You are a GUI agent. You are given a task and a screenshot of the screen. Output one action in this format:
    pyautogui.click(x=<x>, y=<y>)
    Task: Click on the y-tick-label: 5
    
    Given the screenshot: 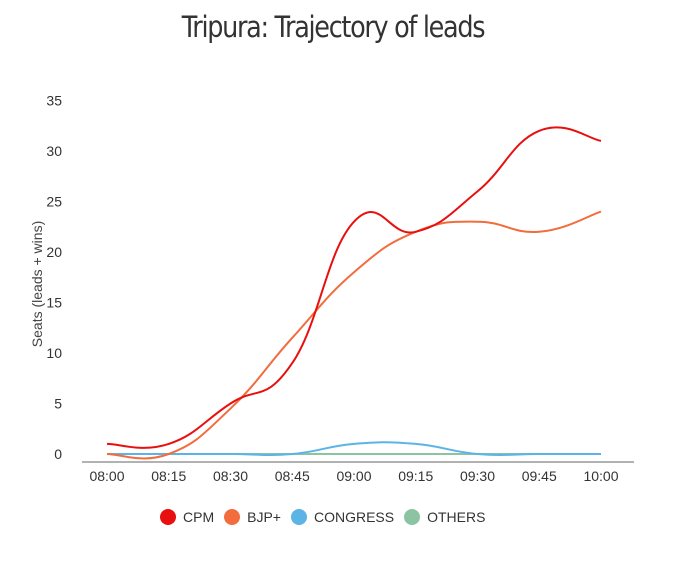 What is the action you would take?
    pyautogui.click(x=58, y=404)
    